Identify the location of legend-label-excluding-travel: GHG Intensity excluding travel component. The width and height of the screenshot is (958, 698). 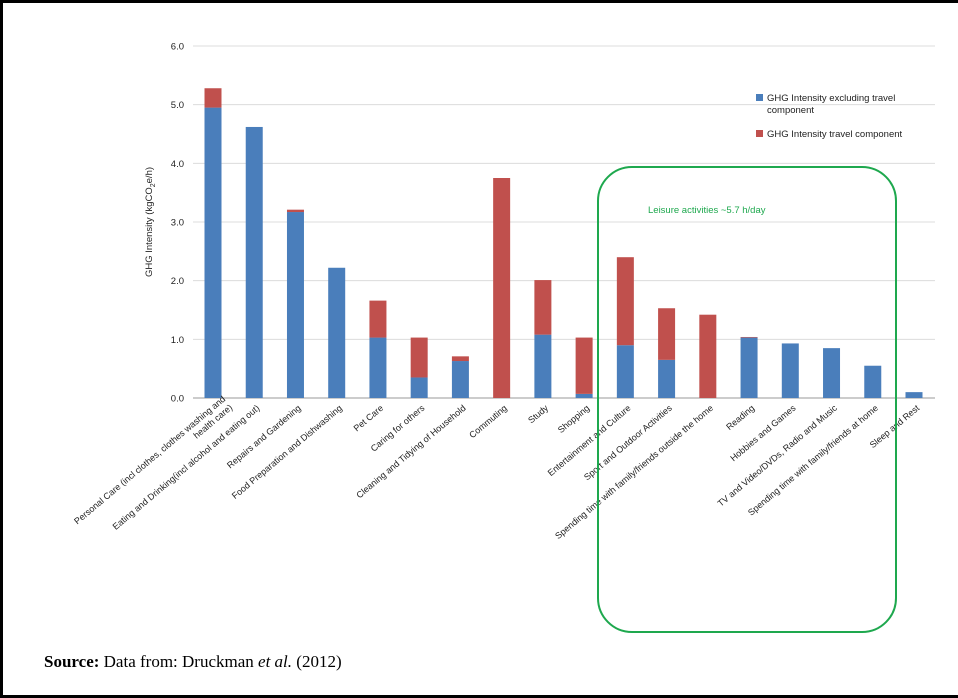
(832, 104).